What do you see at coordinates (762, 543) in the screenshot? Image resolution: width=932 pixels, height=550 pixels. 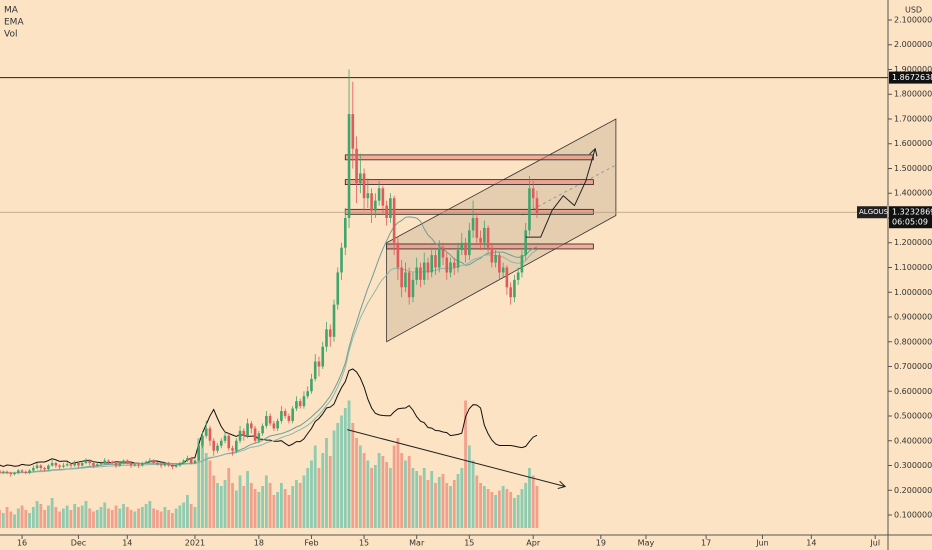 I see `x-tick-label: Jun` at bounding box center [762, 543].